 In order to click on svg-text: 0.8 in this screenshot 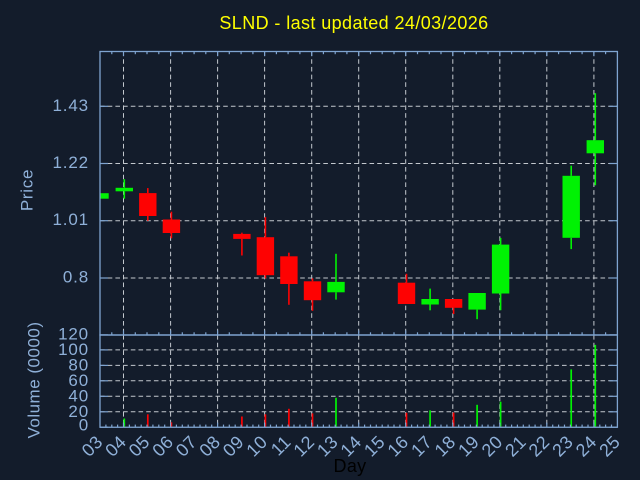, I will do `click(76, 277)`.